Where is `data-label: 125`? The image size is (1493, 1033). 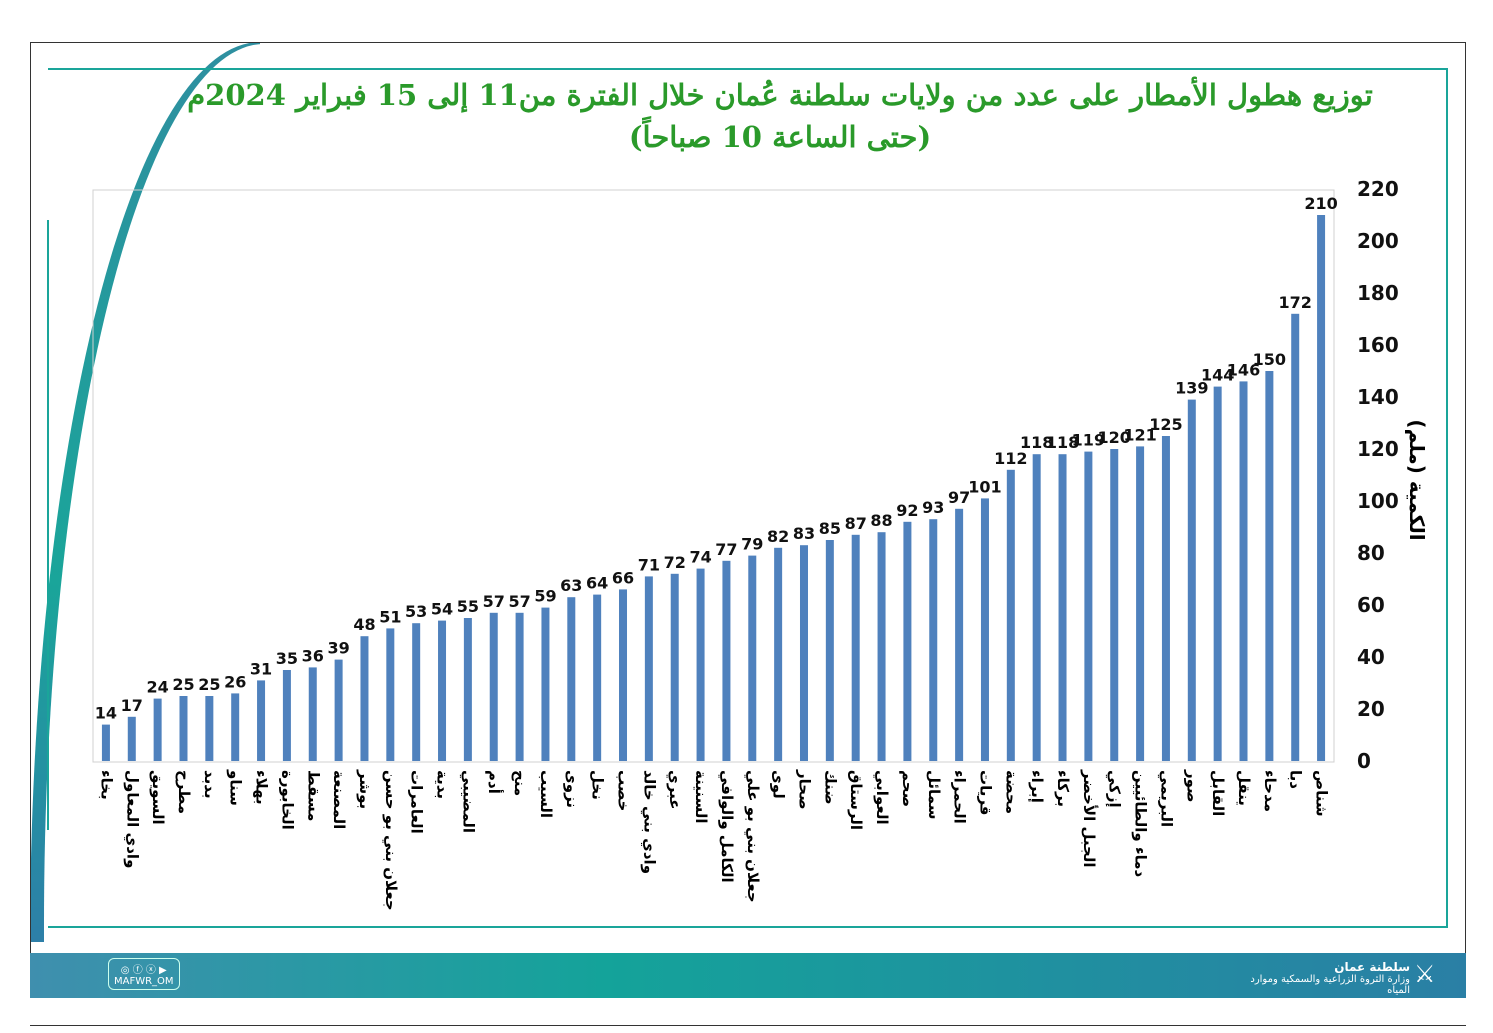 data-label: 125 is located at coordinates (1165, 424).